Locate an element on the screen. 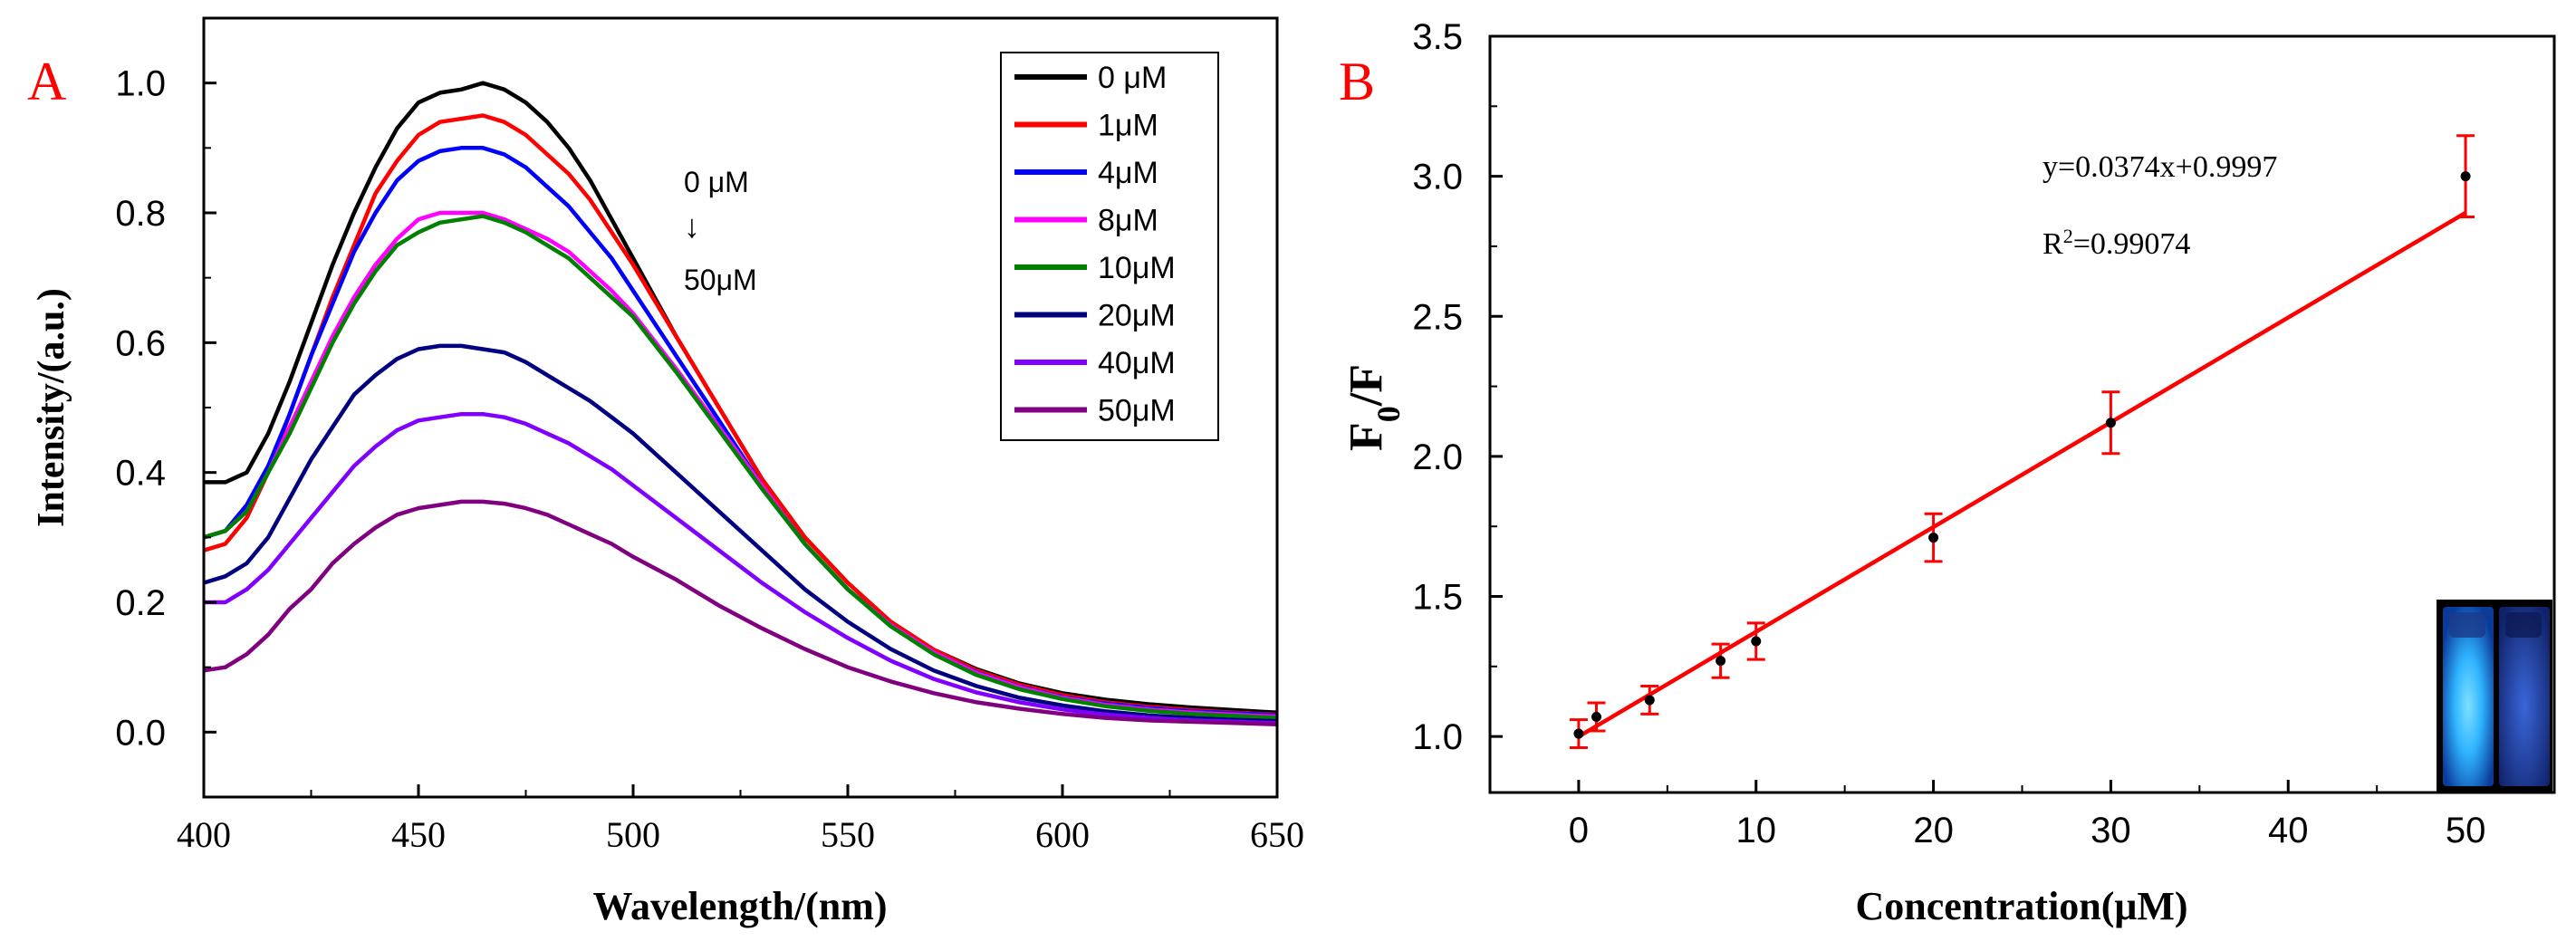 This screenshot has height=951, width=2576. panel-a-legend: 0 μM 1μM 4μM 8μM 10μM 20μM 40μM 50μM is located at coordinates (1109, 246).